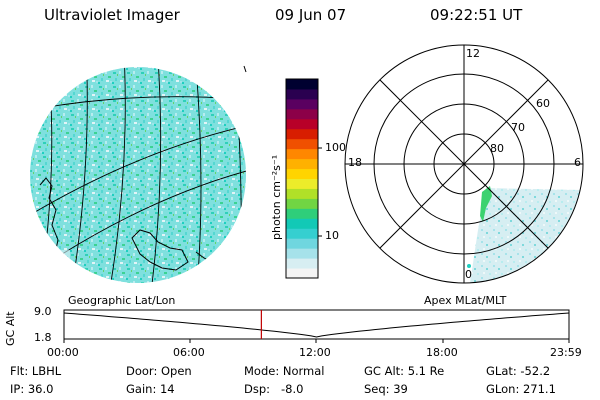 The image size is (600, 400). What do you see at coordinates (332, 235) in the screenshot?
I see `colorbar-tick-10: 10` at bounding box center [332, 235].